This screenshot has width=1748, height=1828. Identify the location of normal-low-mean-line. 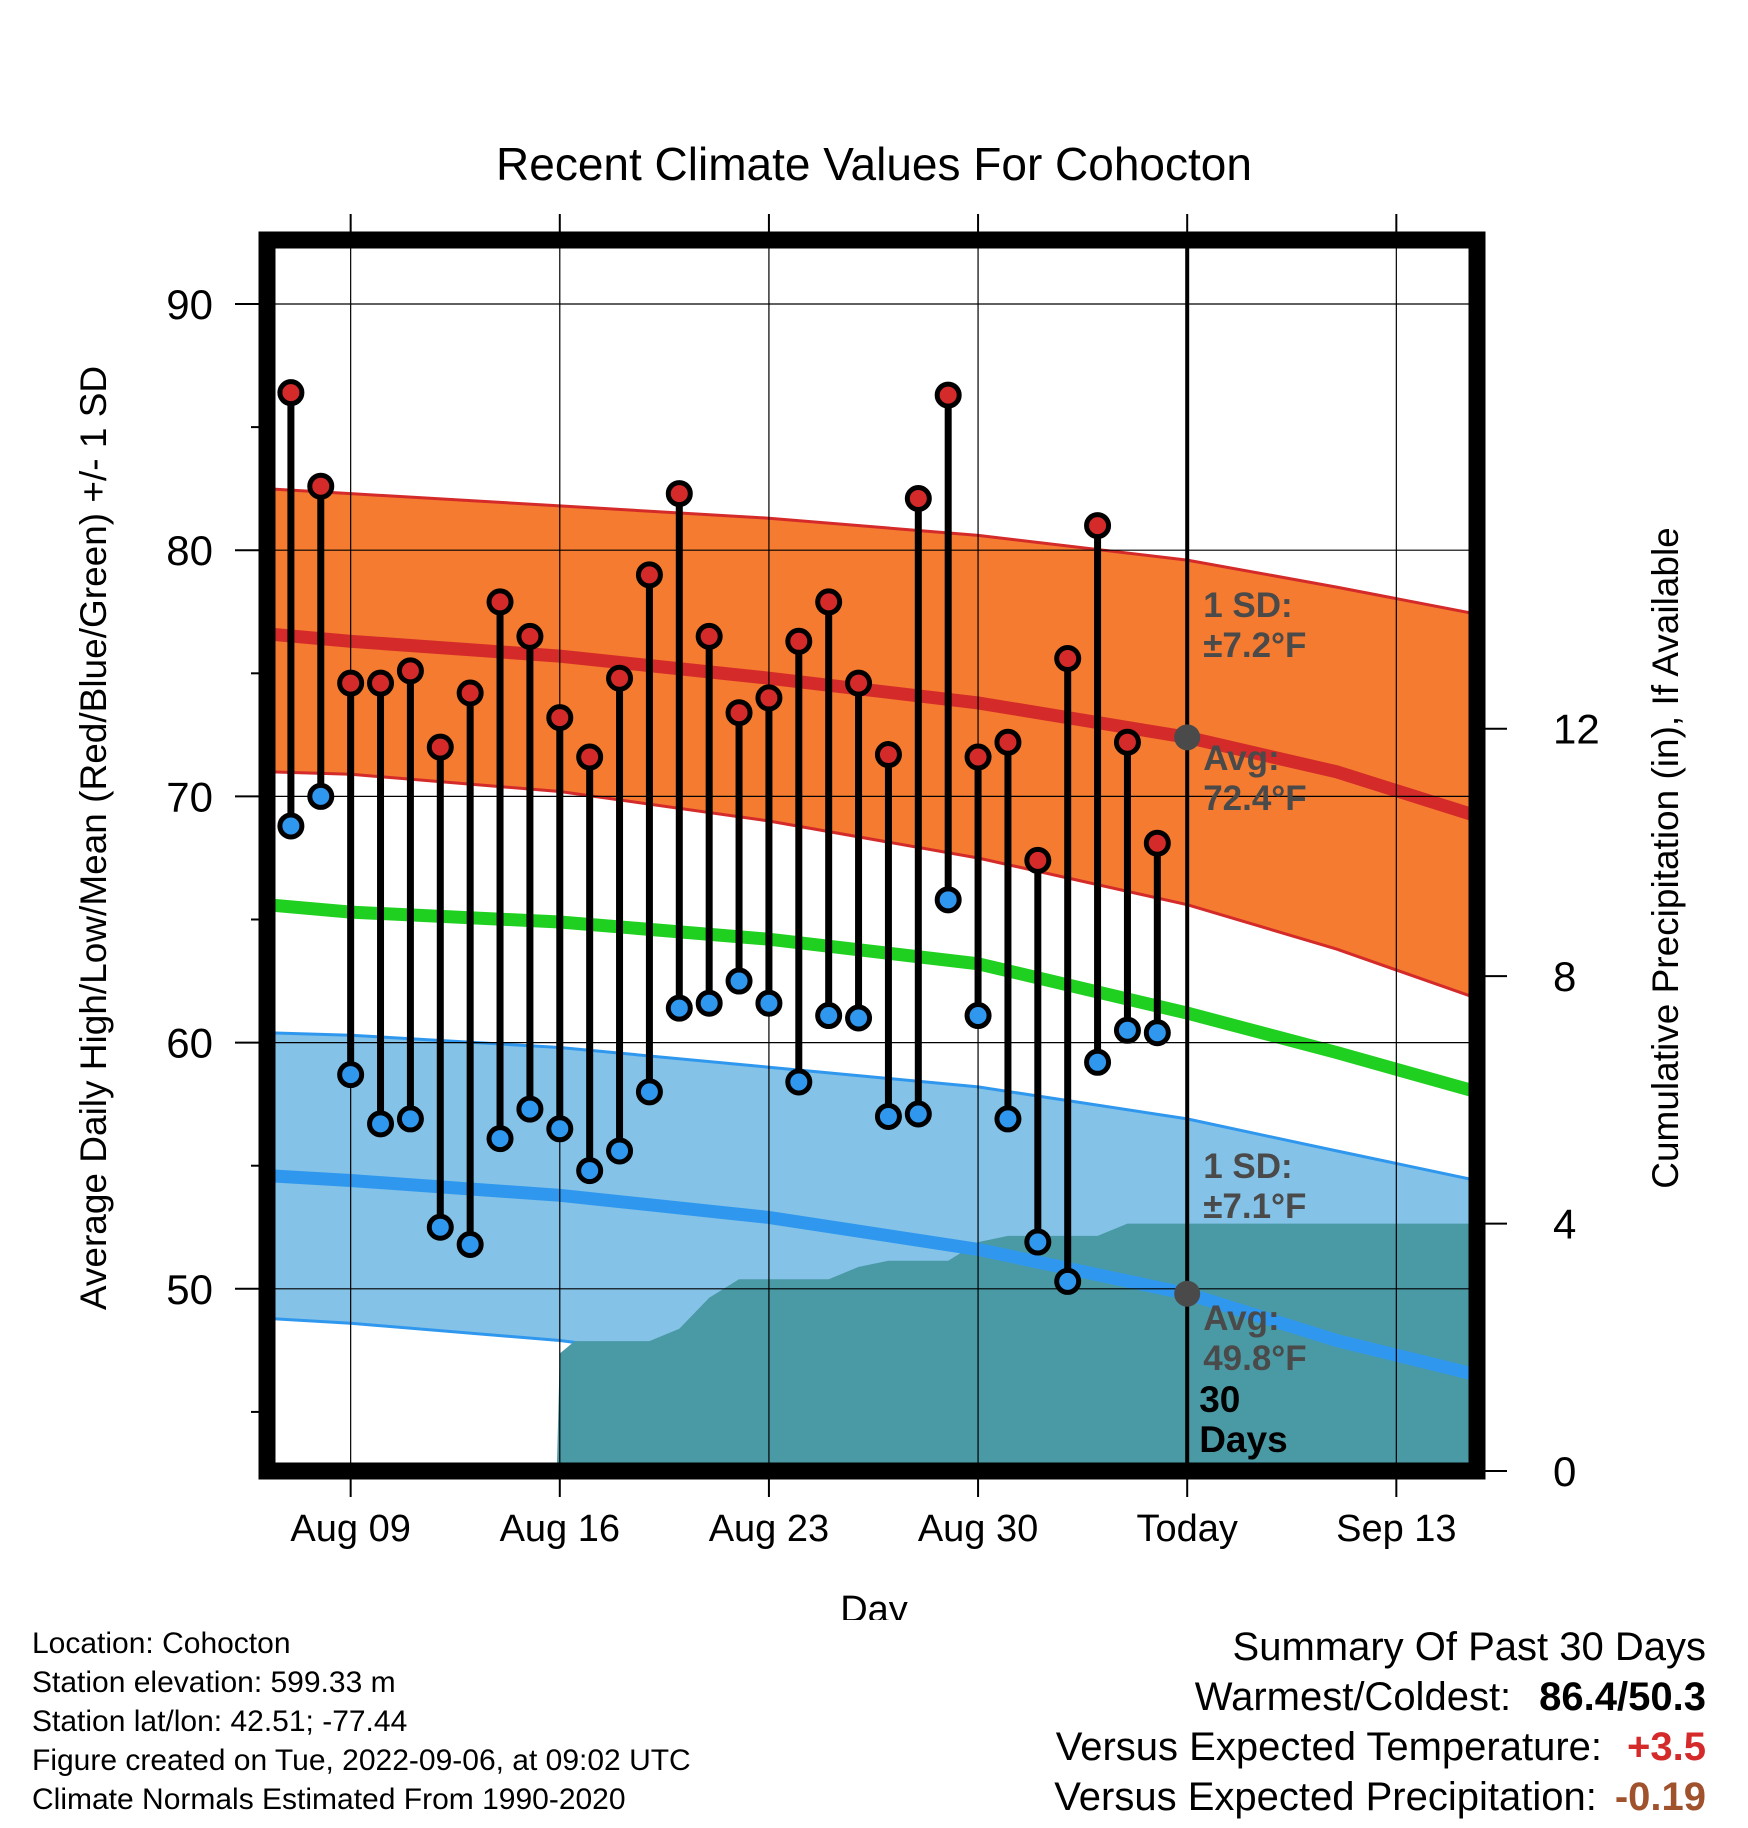
(872, 1275).